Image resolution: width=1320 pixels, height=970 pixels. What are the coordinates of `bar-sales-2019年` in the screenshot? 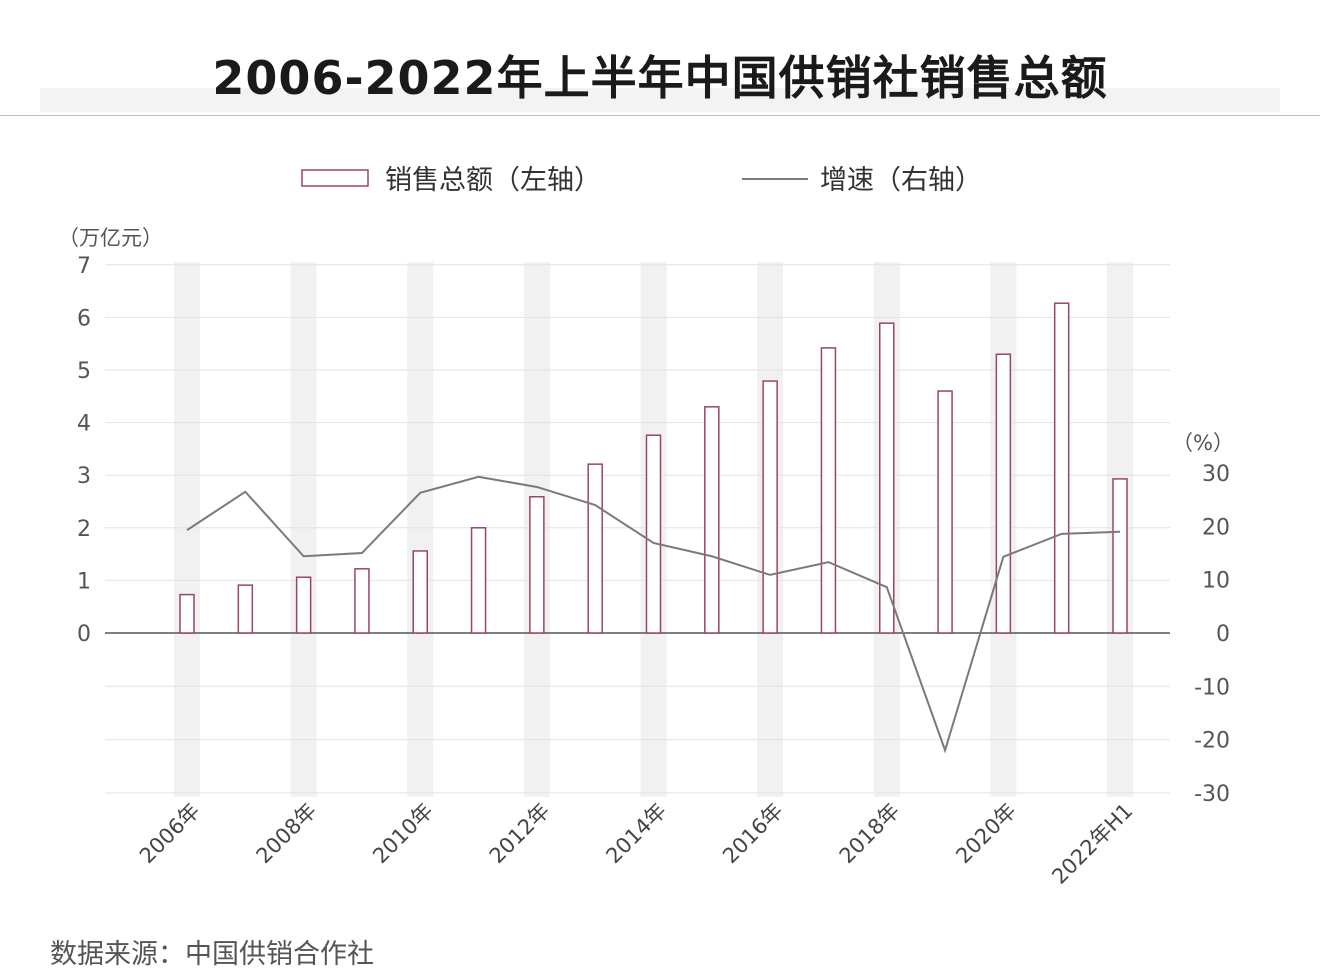 It's located at (945, 512).